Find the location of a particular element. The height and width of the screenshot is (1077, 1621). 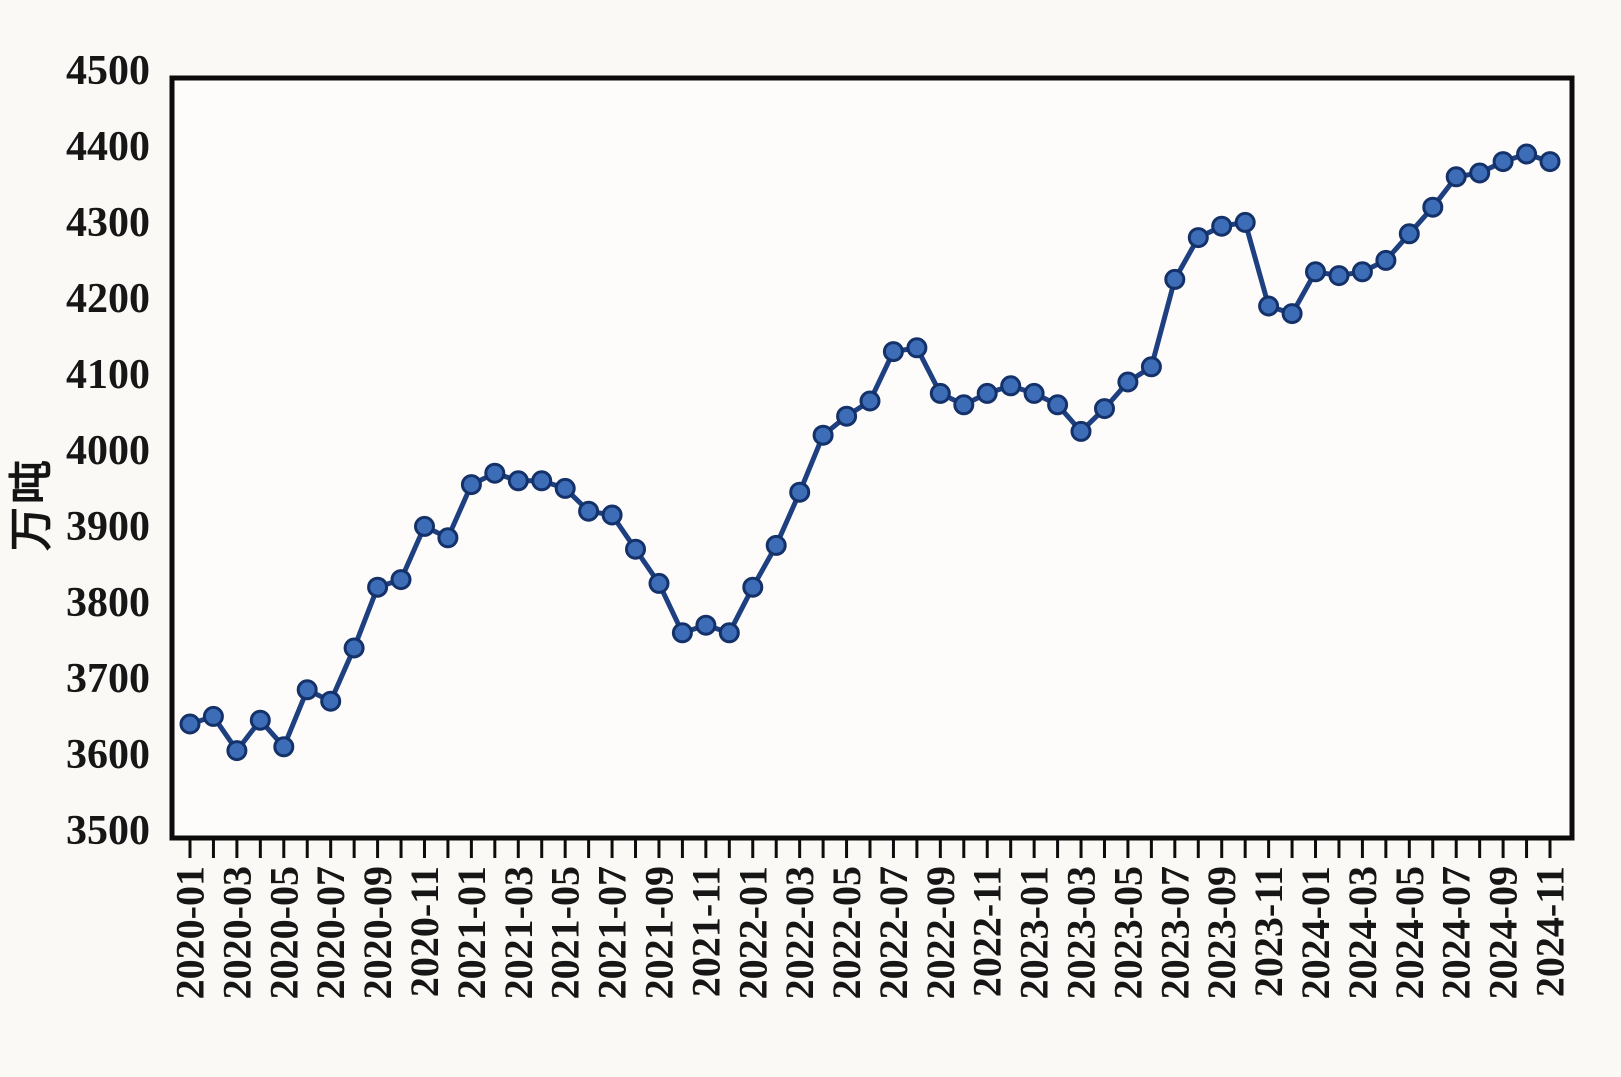

x-tick-label: 2021-09 is located at coordinates (658, 932).